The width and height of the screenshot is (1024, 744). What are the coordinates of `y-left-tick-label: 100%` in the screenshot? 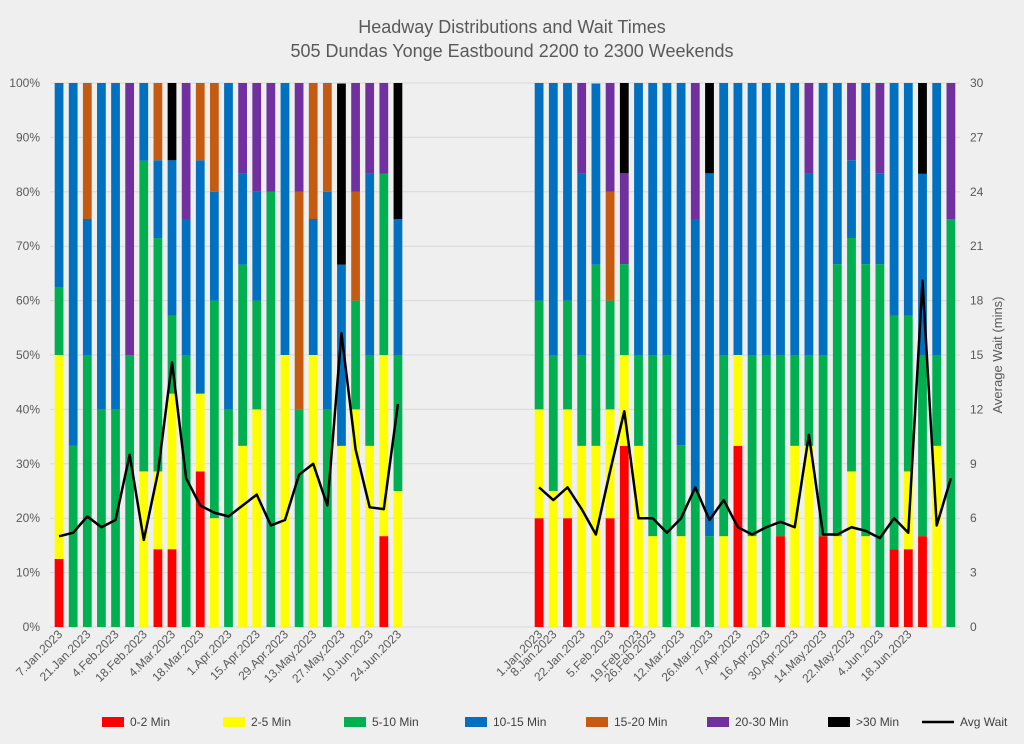 It's located at (24, 83).